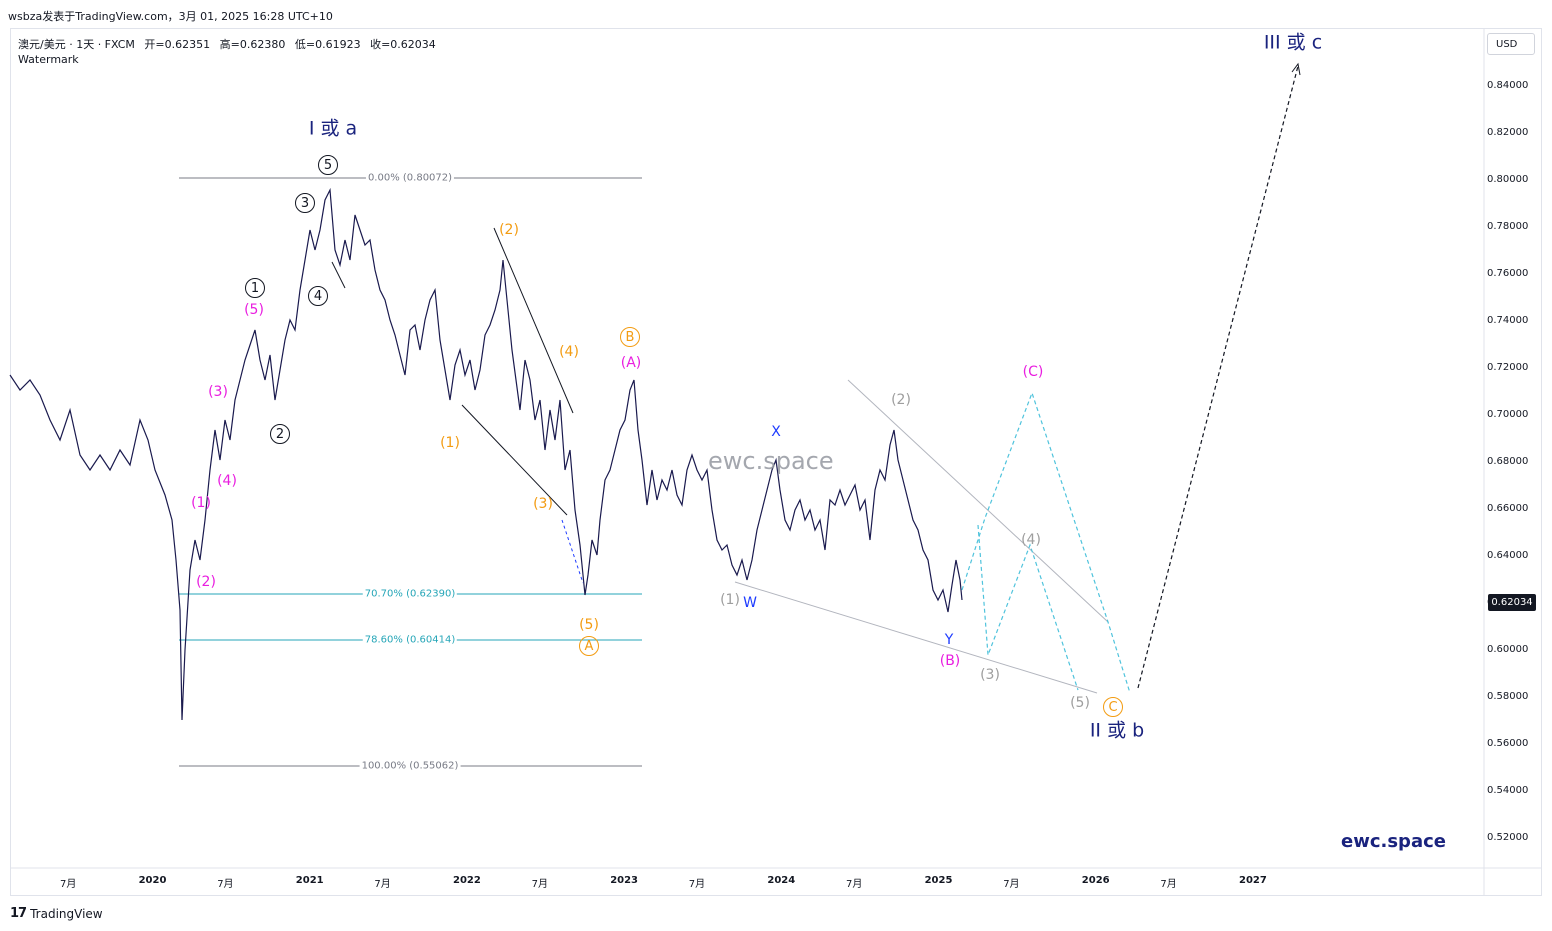 The height and width of the screenshot is (931, 1552). Describe the element at coordinates (1508, 132) in the screenshot. I see `price-axis-label: 0.82000` at that location.